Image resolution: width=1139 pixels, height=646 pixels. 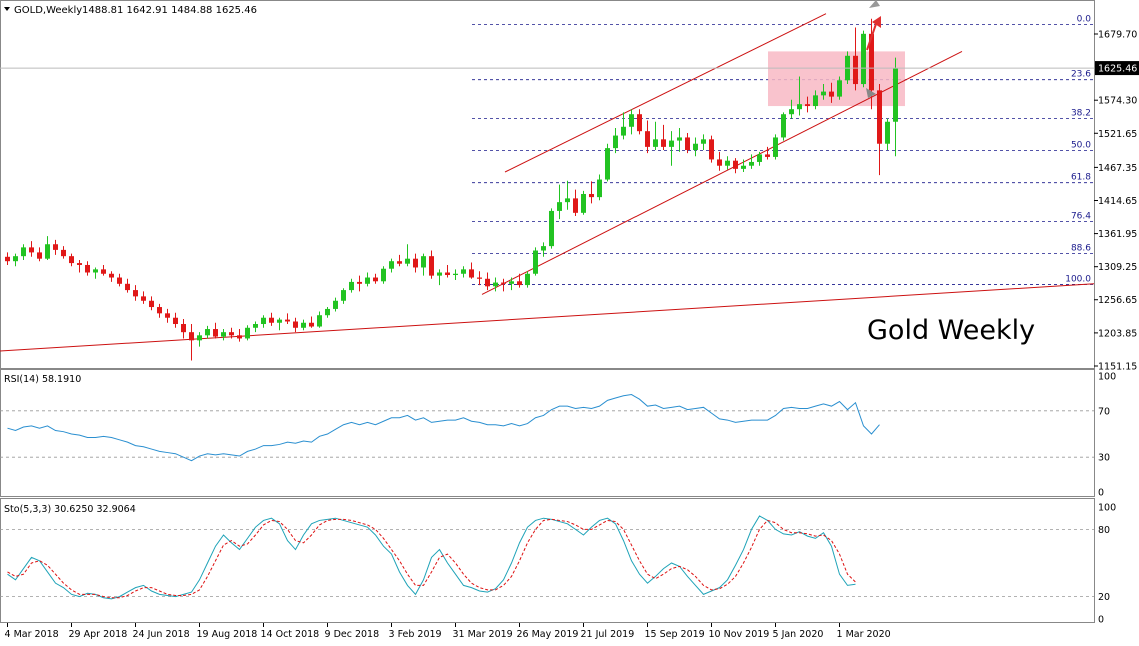 What do you see at coordinates (1104, 530) in the screenshot?
I see `stoch-level-label: 80` at bounding box center [1104, 530].